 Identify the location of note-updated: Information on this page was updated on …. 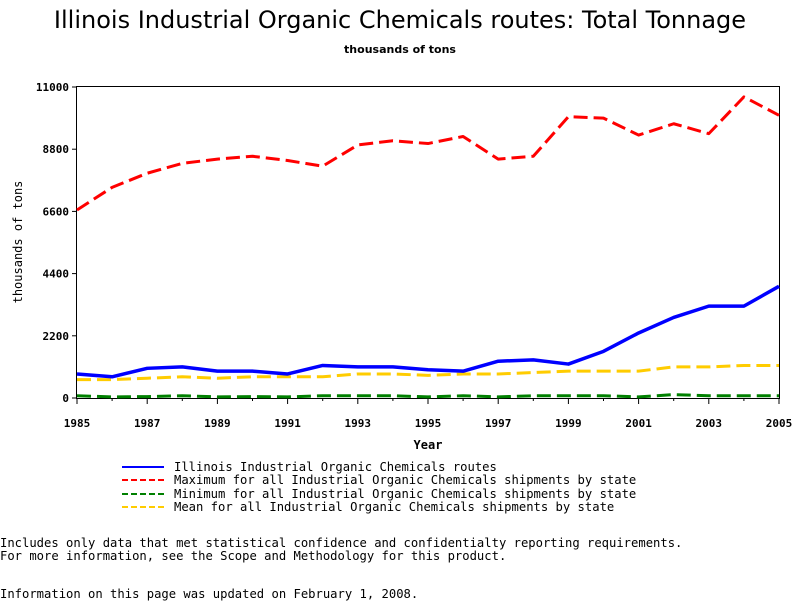
(209, 594).